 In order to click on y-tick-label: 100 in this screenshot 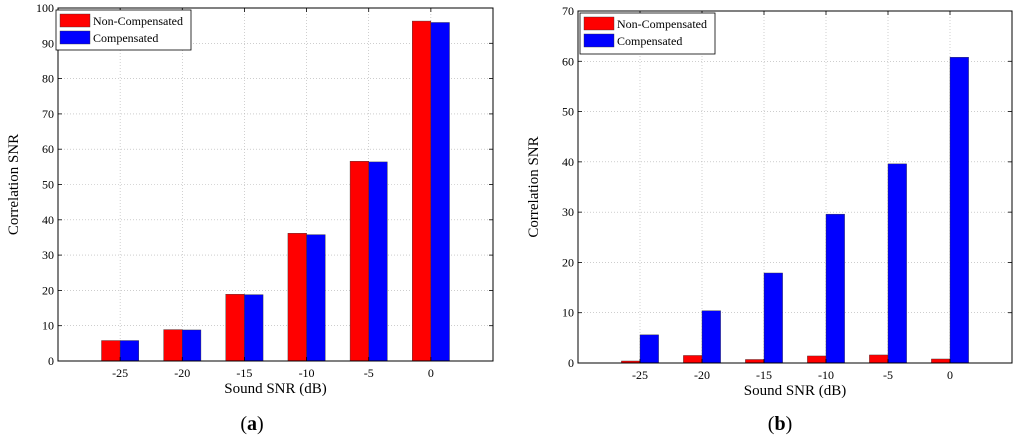, I will do `click(45, 8)`.